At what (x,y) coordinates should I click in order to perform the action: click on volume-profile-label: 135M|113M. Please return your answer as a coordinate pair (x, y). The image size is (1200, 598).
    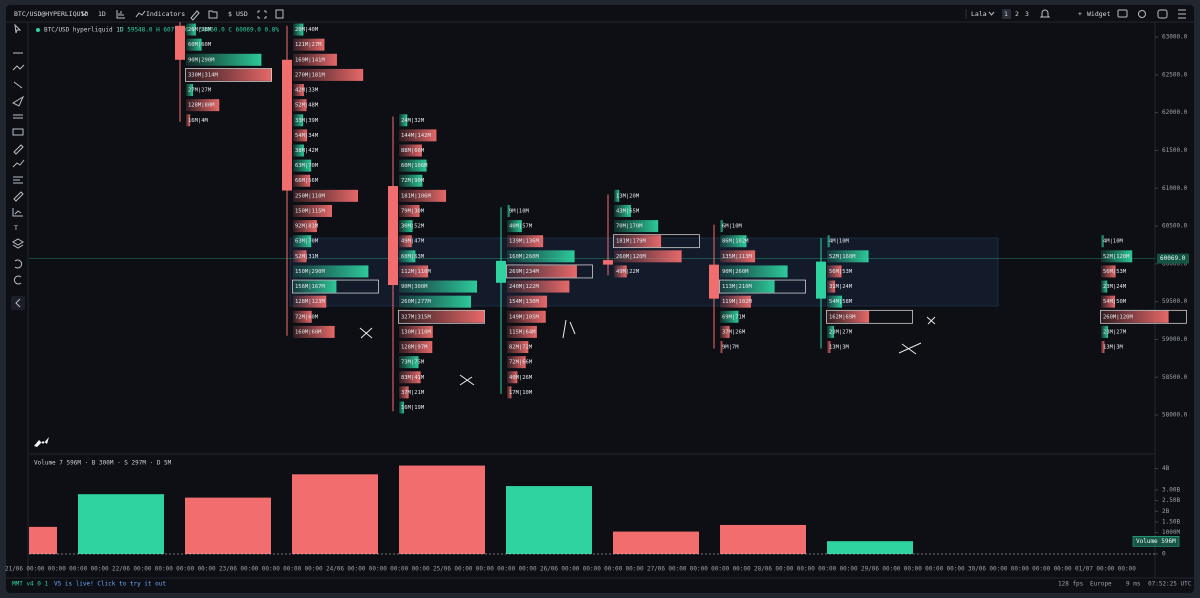
    Looking at the image, I should click on (737, 257).